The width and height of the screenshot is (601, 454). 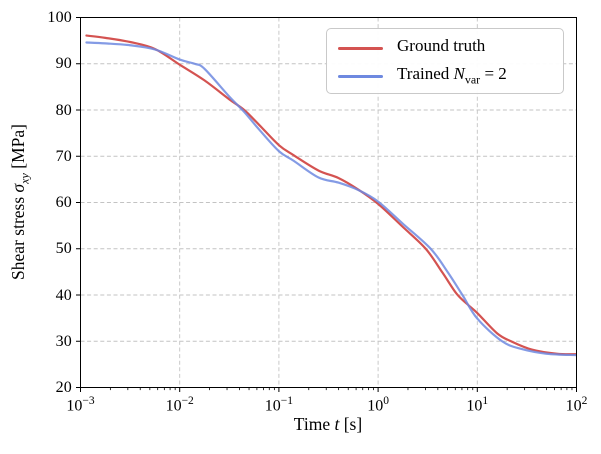 I want to click on legend-entry-trained: Trained Nvar = 2, so click(x=450, y=76).